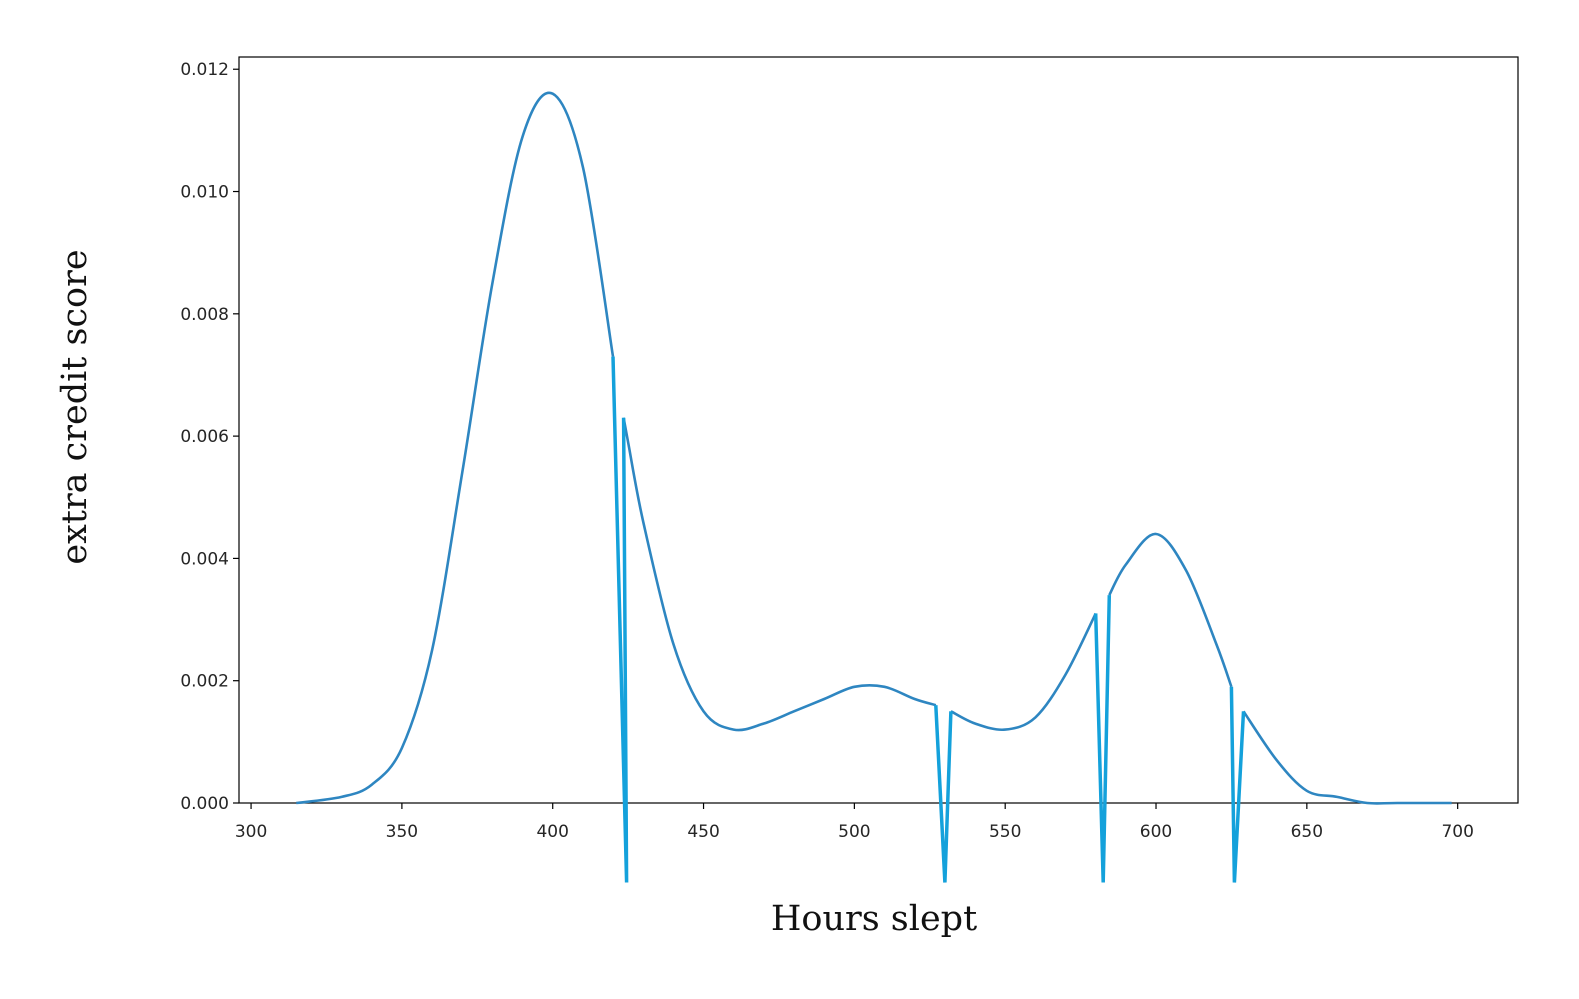 The image size is (1579, 999). Describe the element at coordinates (552, 832) in the screenshot. I see `x-tick-label: 400` at that location.